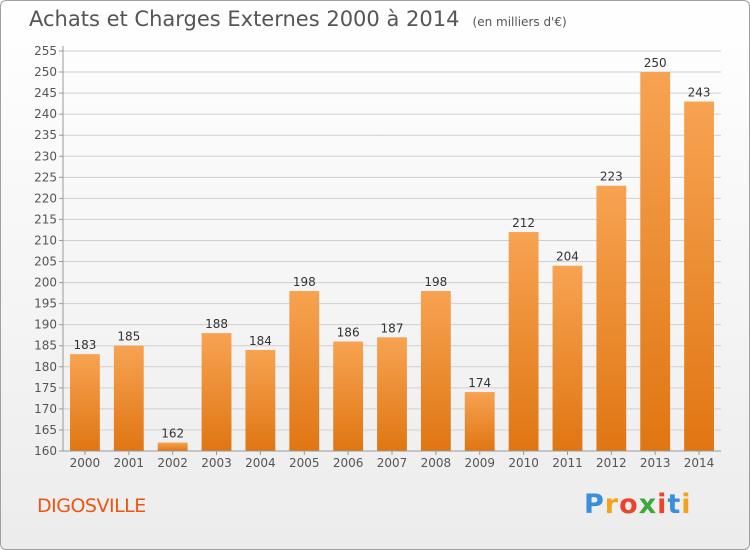  What do you see at coordinates (674, 504) in the screenshot?
I see `logo-letter: t` at bounding box center [674, 504].